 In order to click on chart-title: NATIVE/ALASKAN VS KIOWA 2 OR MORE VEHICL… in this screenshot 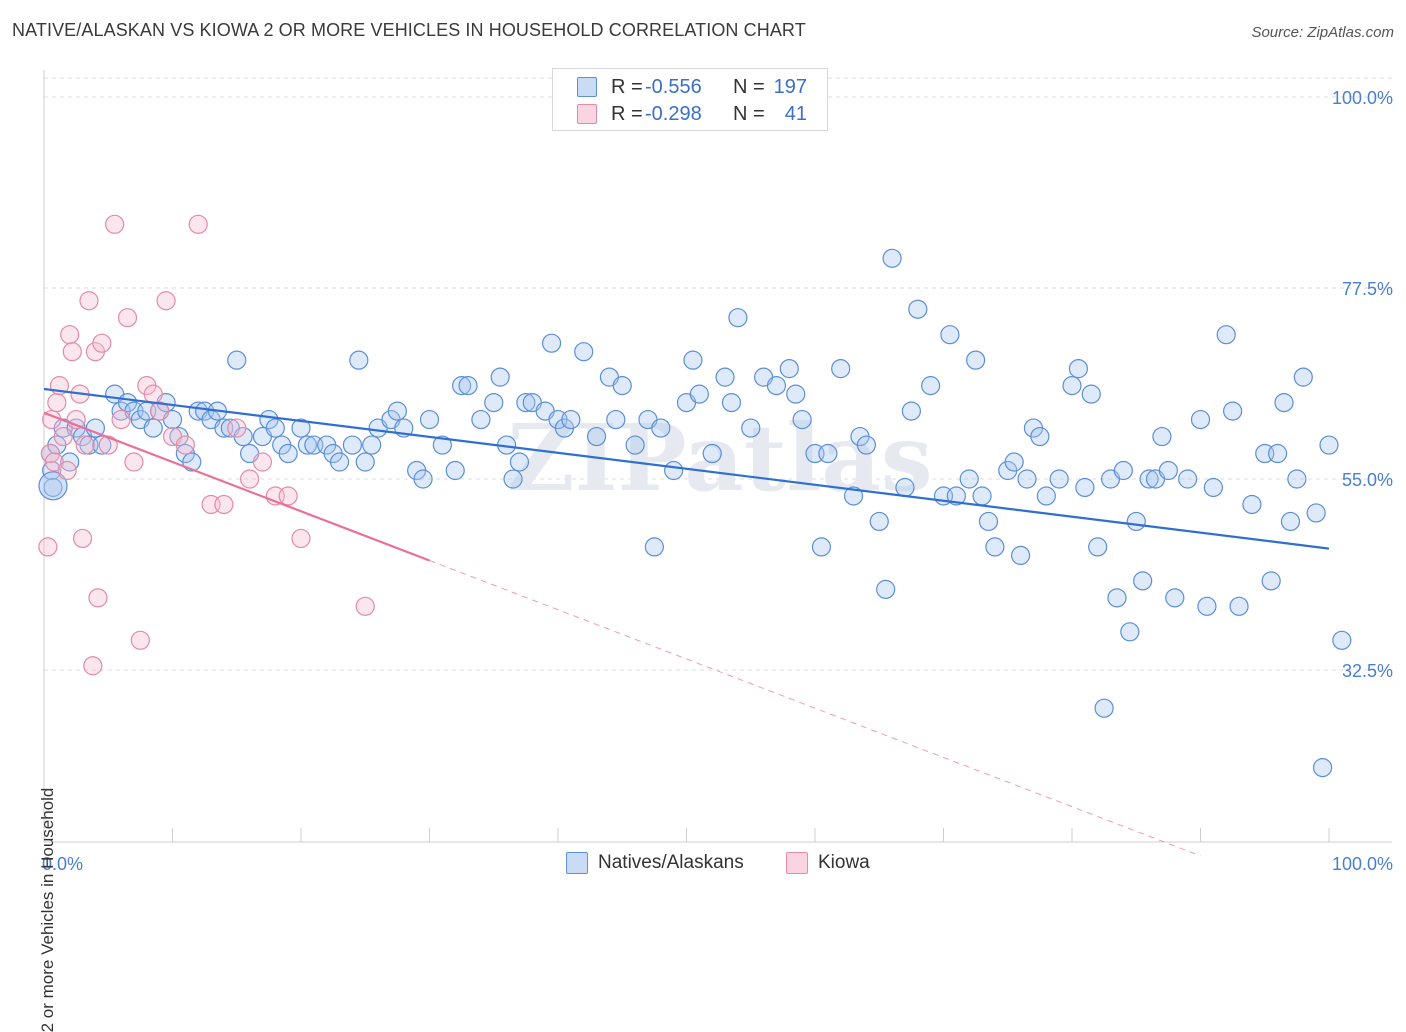, I will do `click(409, 30)`.